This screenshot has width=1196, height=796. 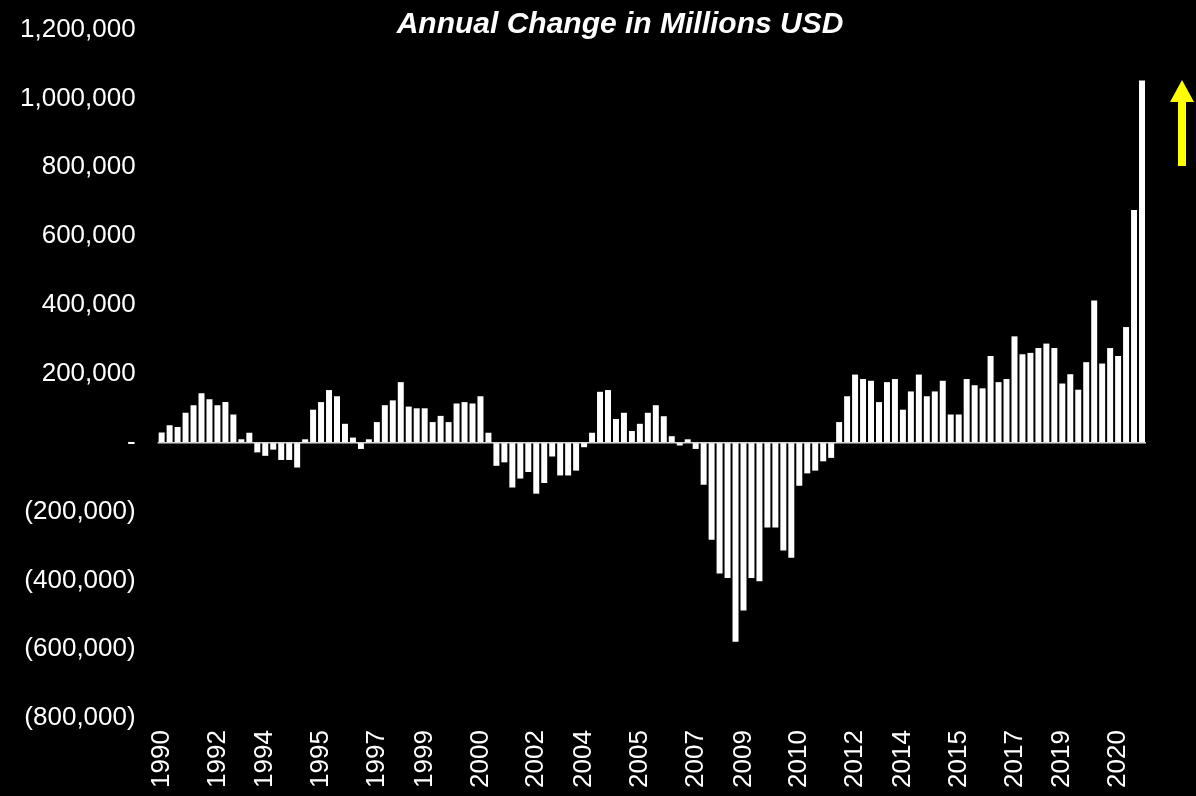 What do you see at coordinates (88, 165) in the screenshot?
I see `y-tick-label: 800,000` at bounding box center [88, 165].